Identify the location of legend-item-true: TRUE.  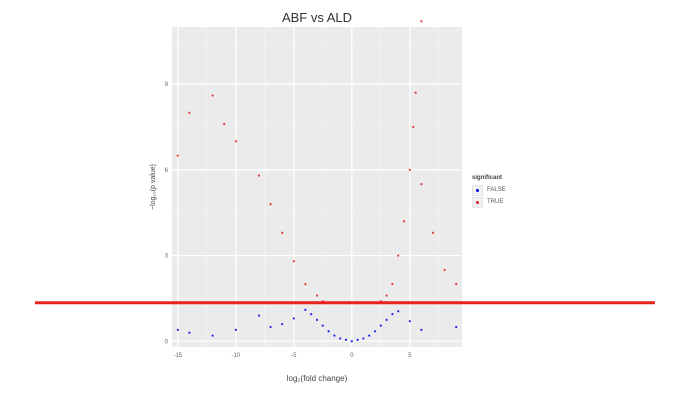
(489, 202).